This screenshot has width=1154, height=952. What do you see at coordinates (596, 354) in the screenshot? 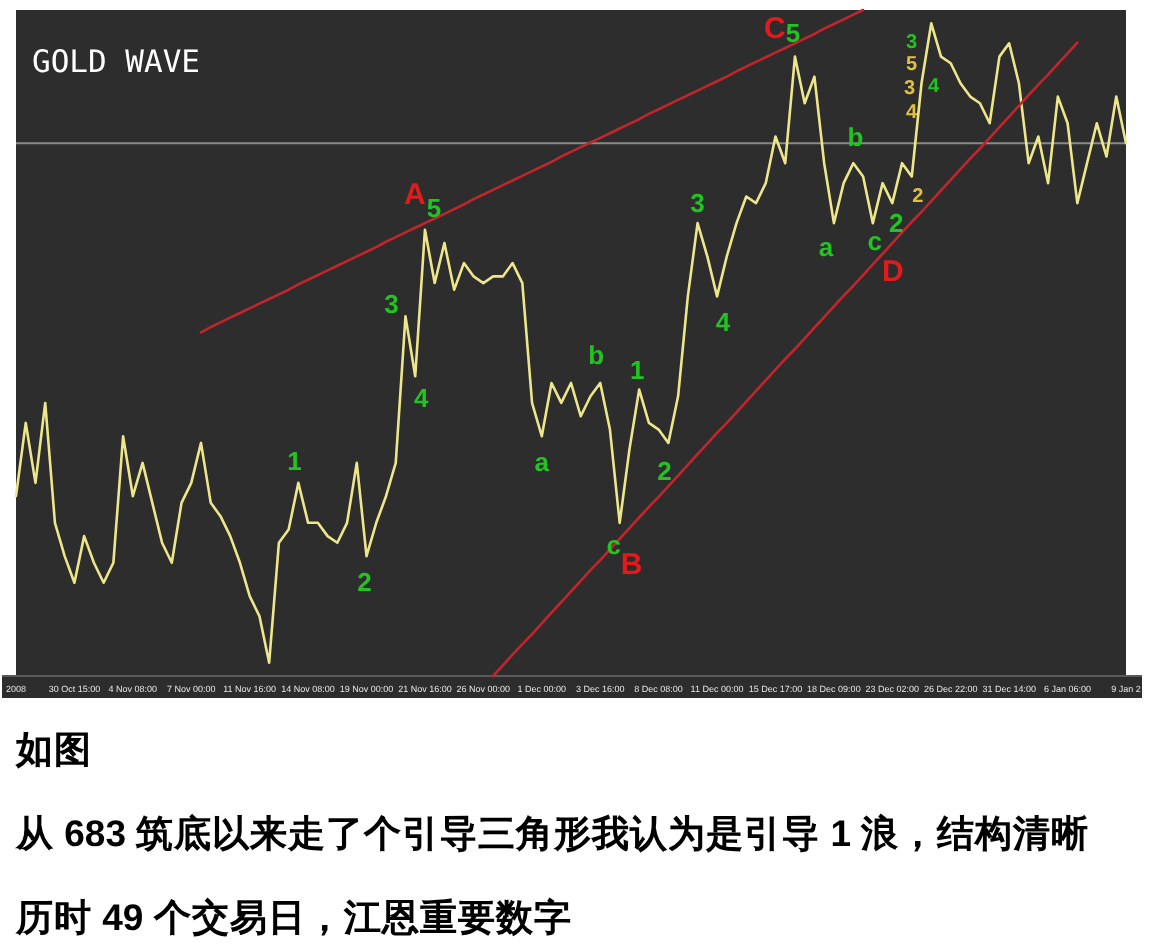
I see `annotation: b` at bounding box center [596, 354].